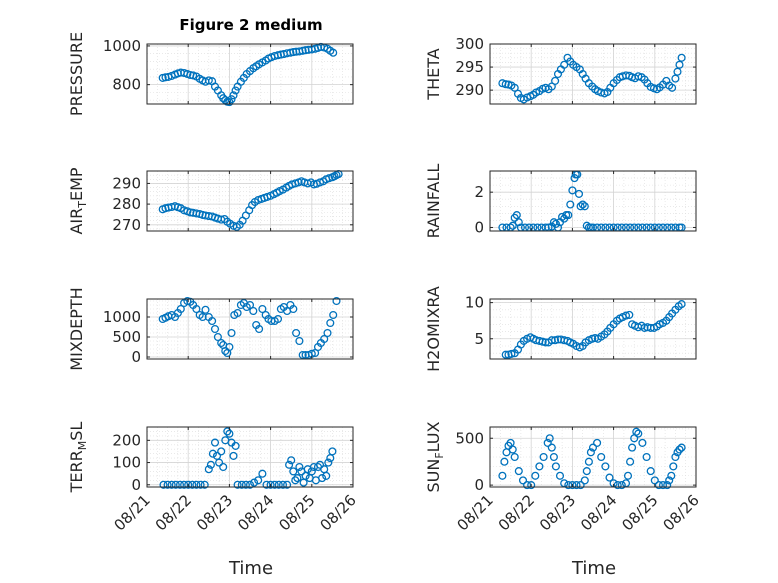 This screenshot has height=583, width=778. Describe the element at coordinates (76, 328) in the screenshot. I see `y-axis-label: MIXDEPTH` at that location.